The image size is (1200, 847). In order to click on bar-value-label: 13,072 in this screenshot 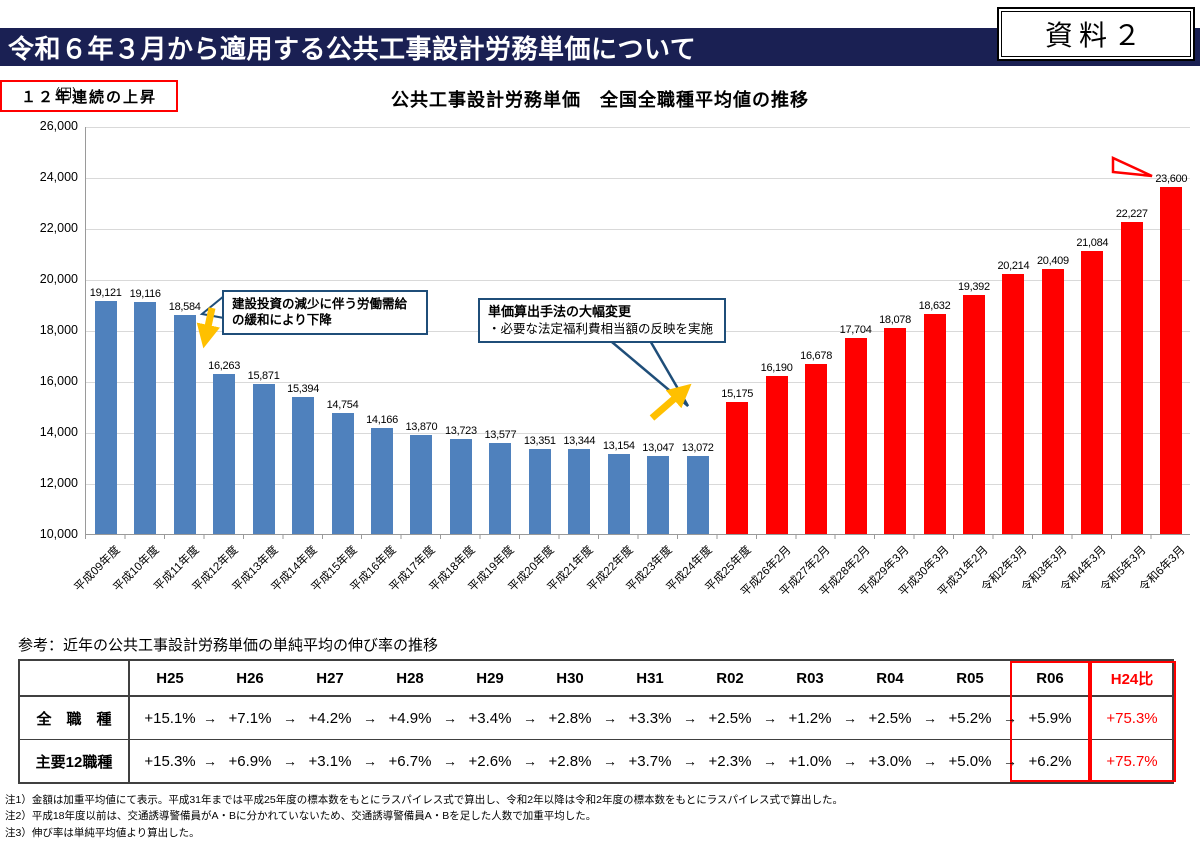, I will do `click(697, 447)`.